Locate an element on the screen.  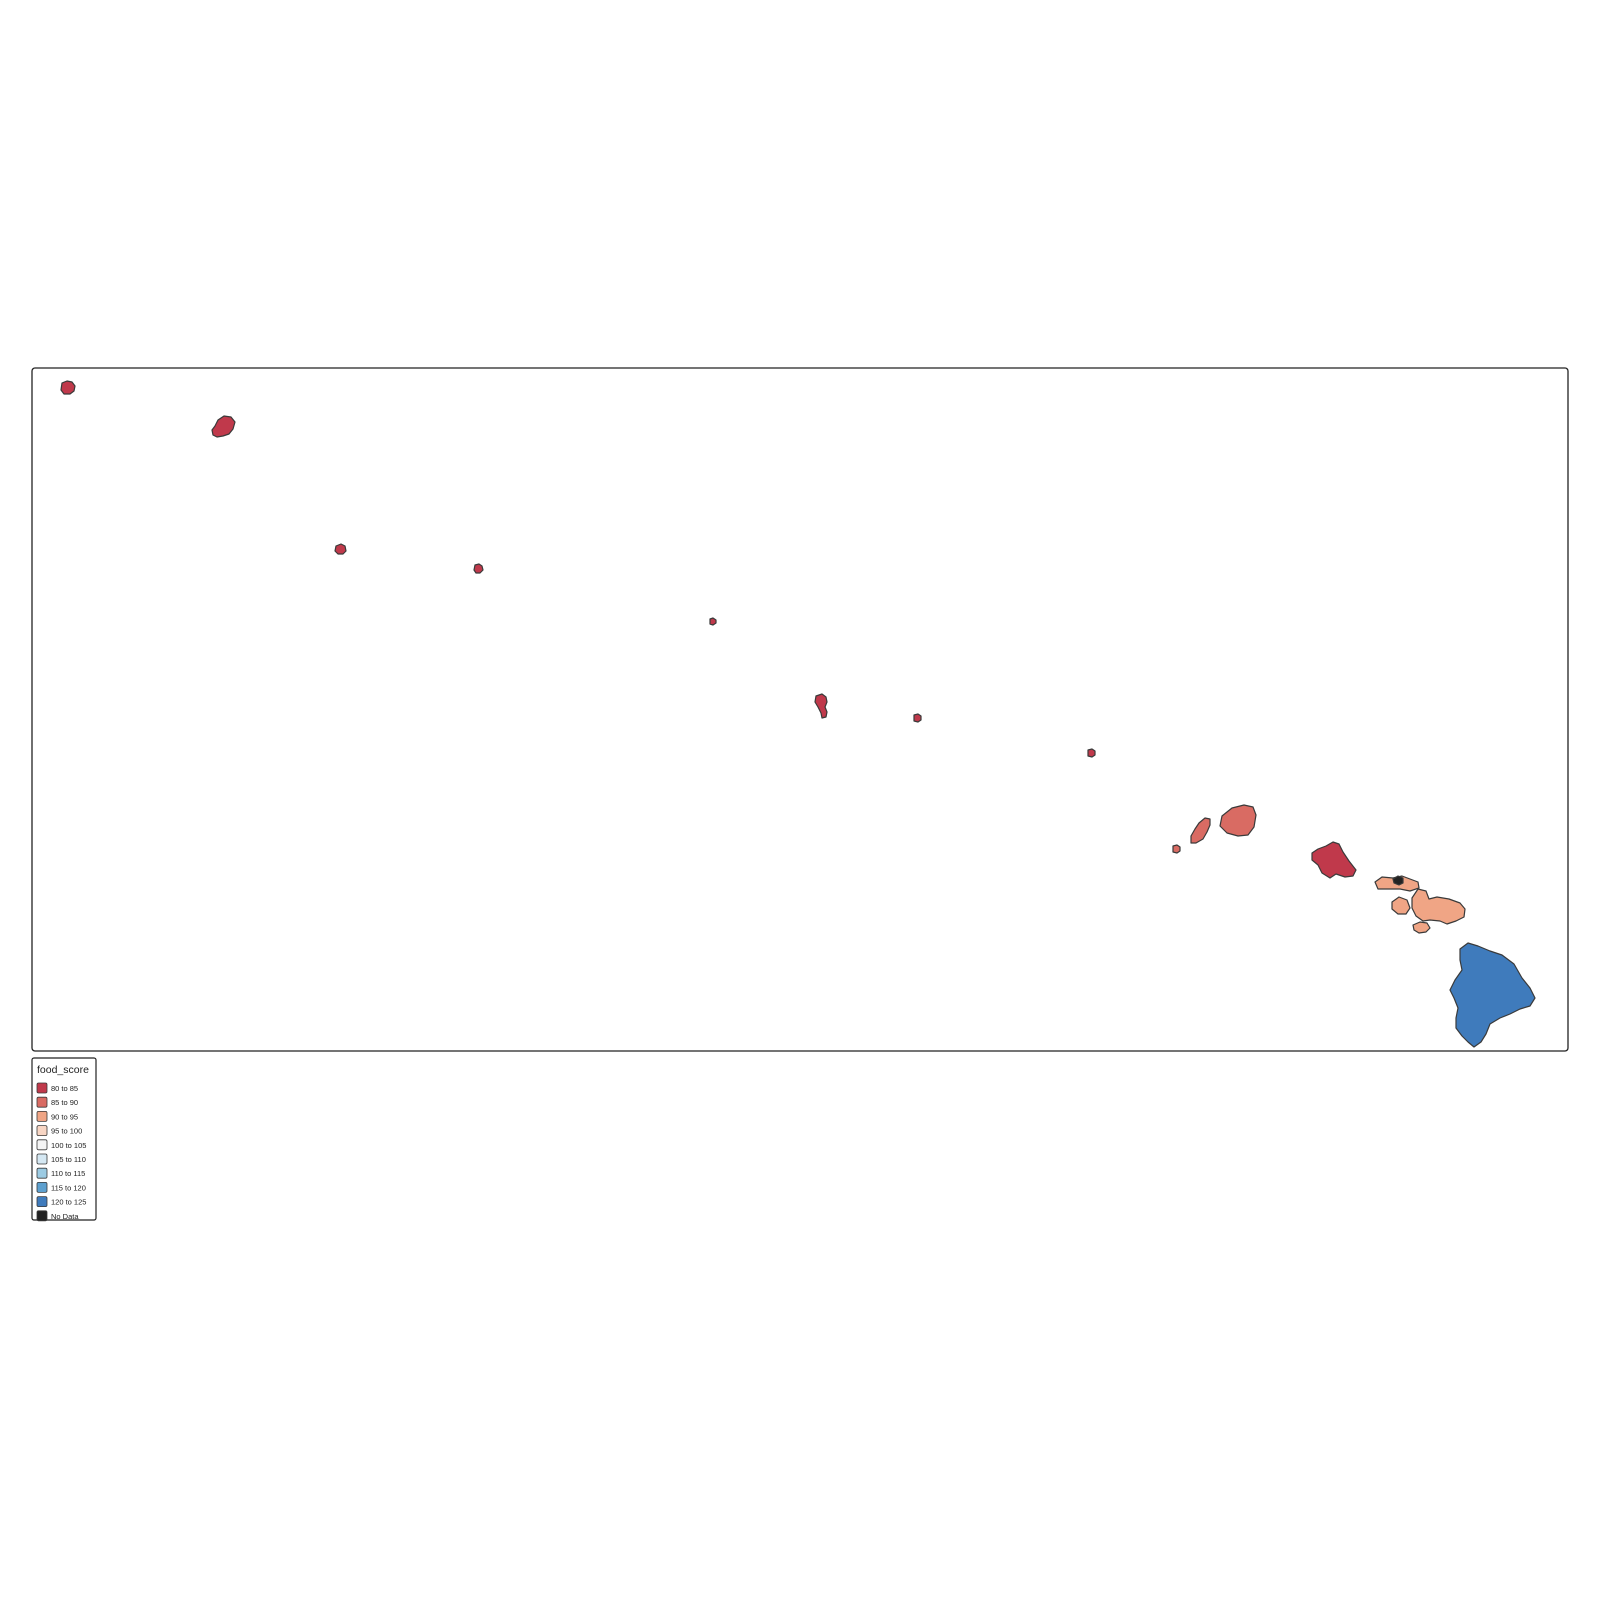
hawaii-big-island is located at coordinates (1492, 995).